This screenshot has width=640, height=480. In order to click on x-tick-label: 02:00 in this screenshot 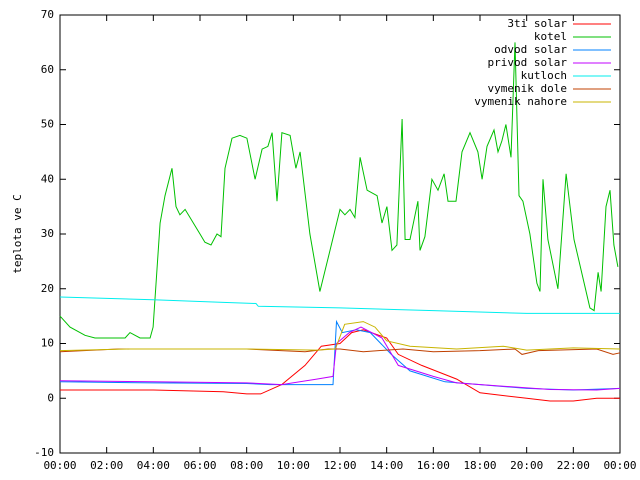, I will do `click(106, 465)`.